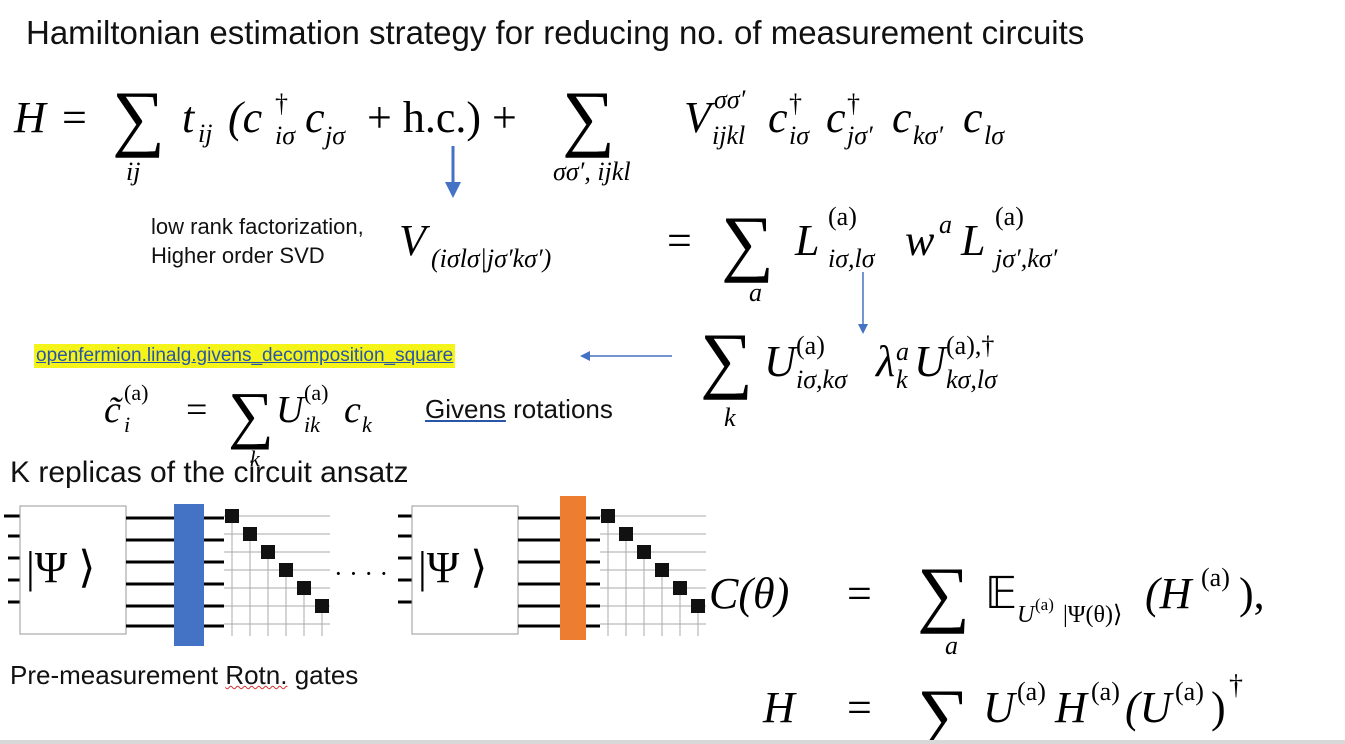  Describe the element at coordinates (1025, 258) in the screenshot. I see `eq-f-l2-sub: jσ′,kσ′` at that location.